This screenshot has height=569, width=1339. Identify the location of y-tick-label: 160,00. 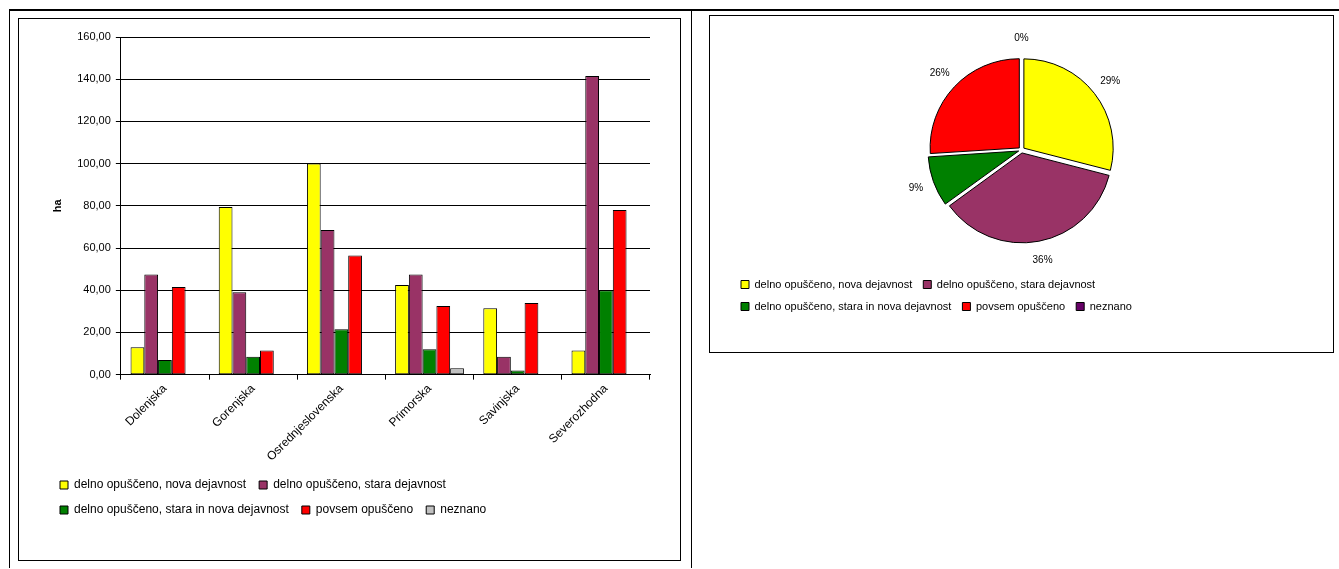
(94, 36).